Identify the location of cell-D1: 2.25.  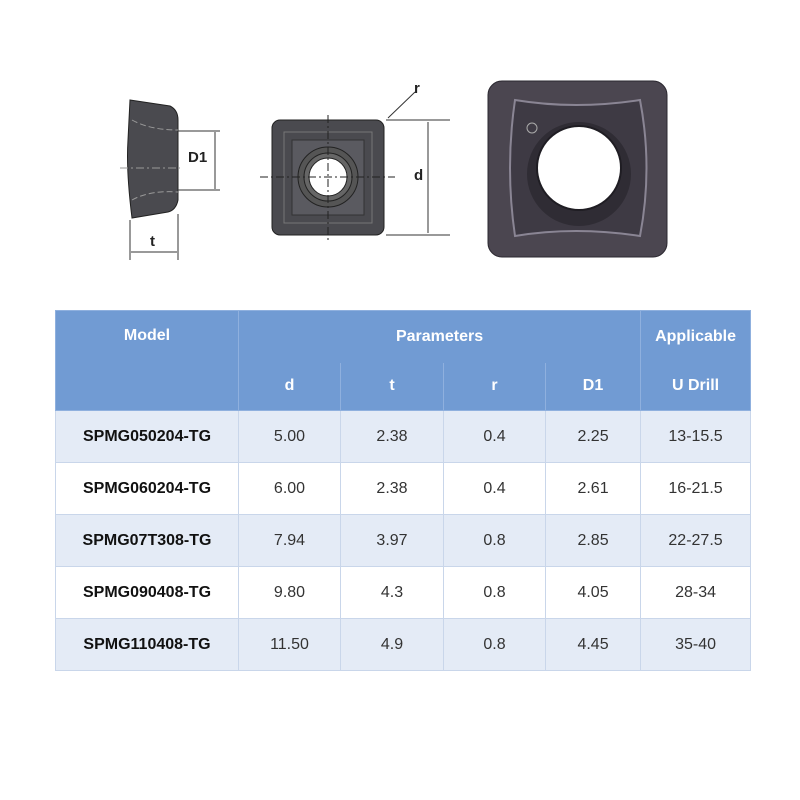
(593, 436).